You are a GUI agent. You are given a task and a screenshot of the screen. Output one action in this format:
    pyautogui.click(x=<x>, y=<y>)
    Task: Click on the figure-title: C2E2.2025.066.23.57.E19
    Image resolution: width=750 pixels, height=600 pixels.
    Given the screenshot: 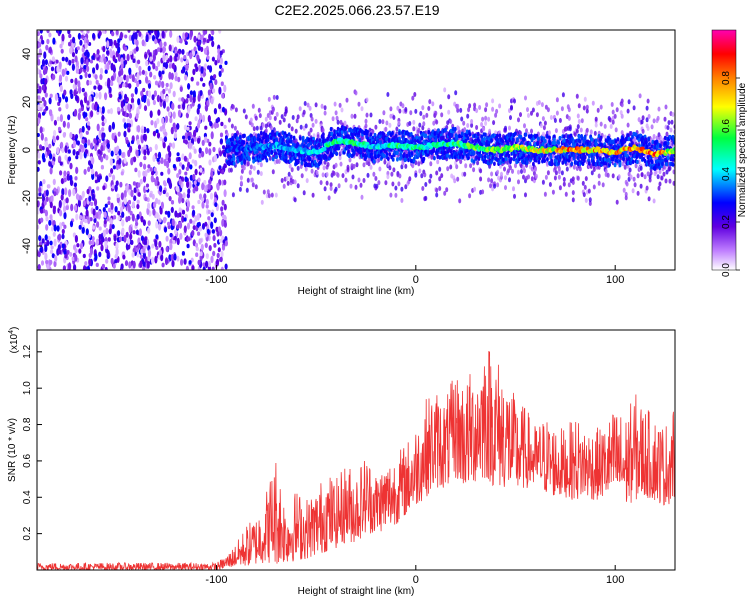 What is the action you would take?
    pyautogui.click(x=356, y=10)
    